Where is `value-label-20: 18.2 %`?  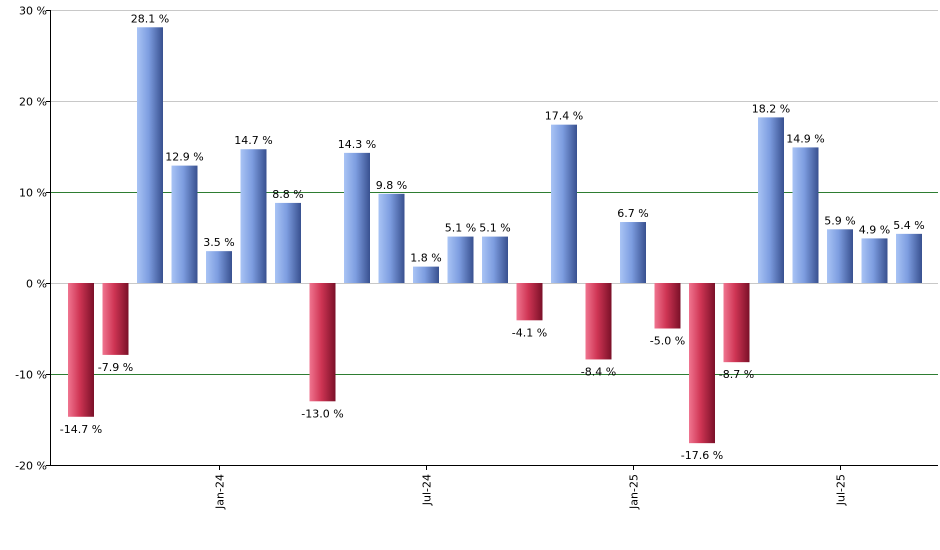 value-label-20: 18.2 % is located at coordinates (771, 108).